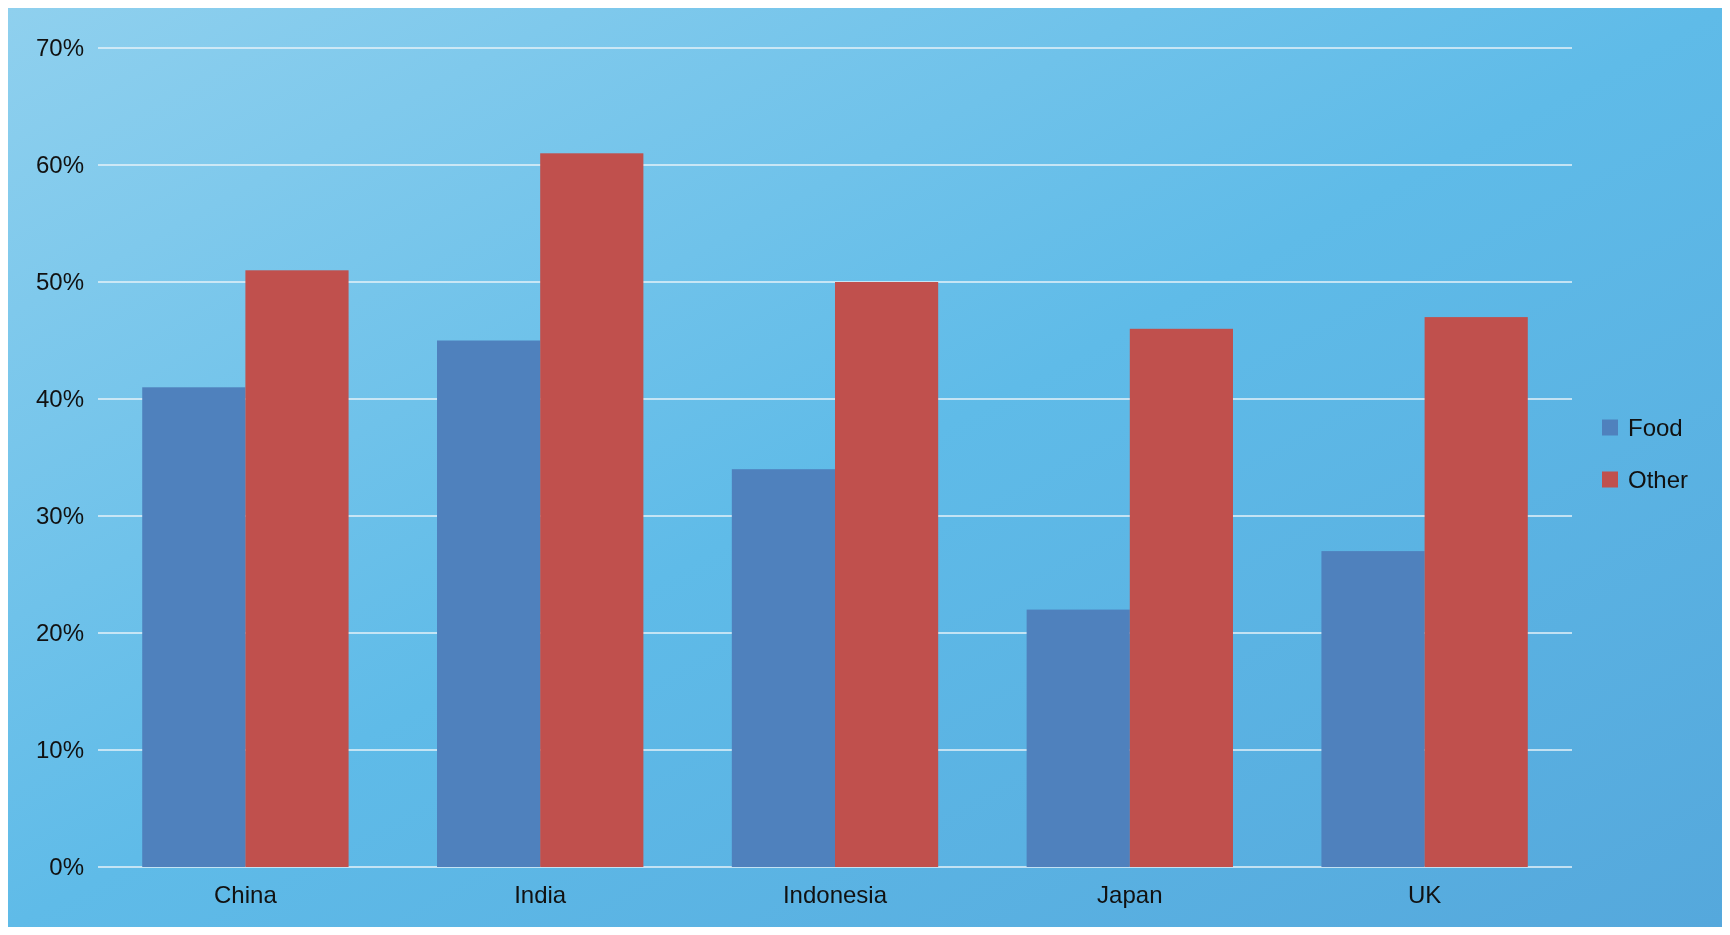  What do you see at coordinates (59, 633) in the screenshot?
I see `y-tick-label: 20%` at bounding box center [59, 633].